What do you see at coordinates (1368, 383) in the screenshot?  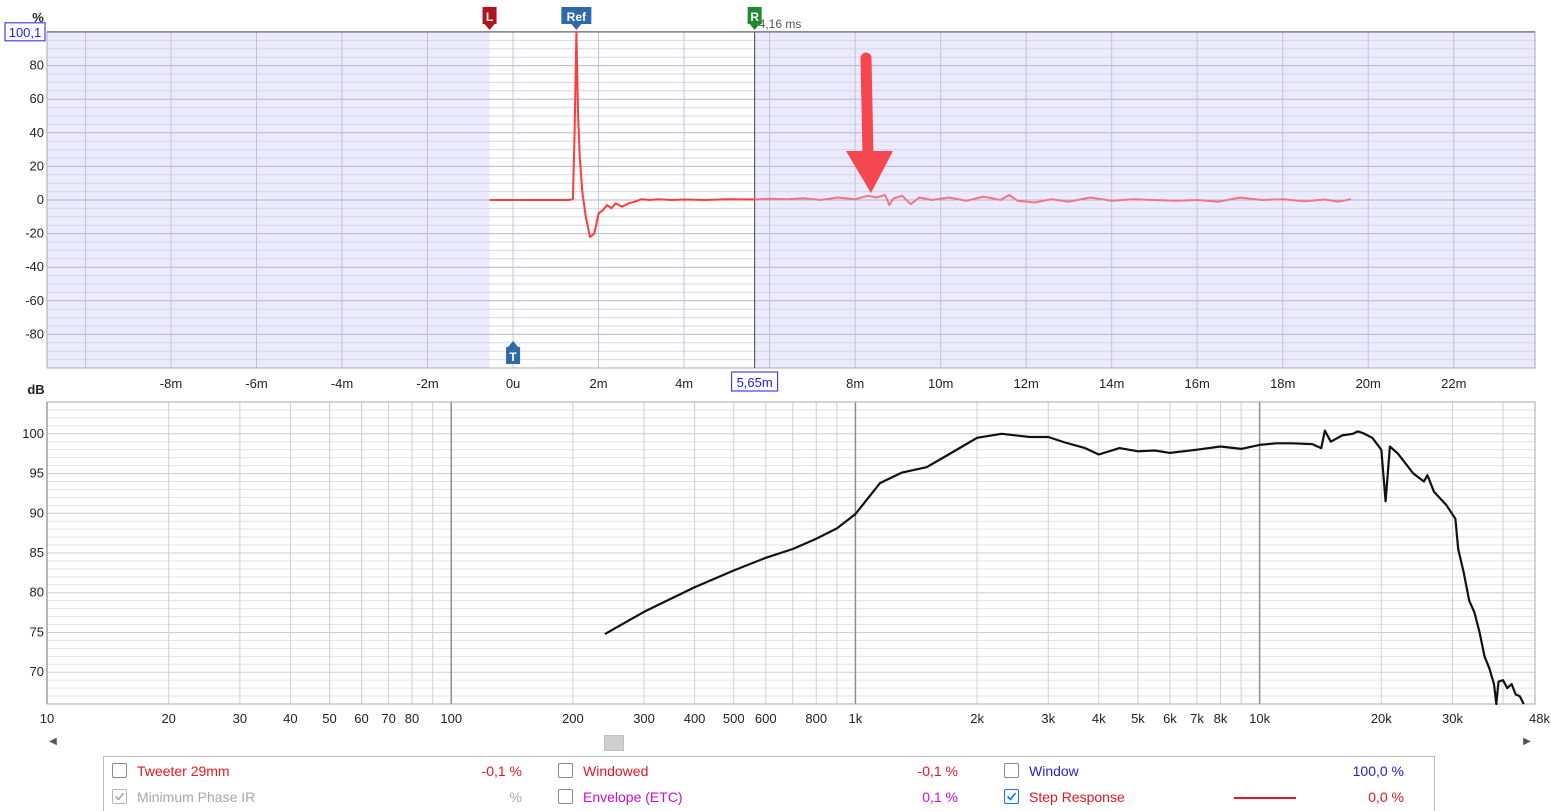 I see `x-tick-label: 20m` at bounding box center [1368, 383].